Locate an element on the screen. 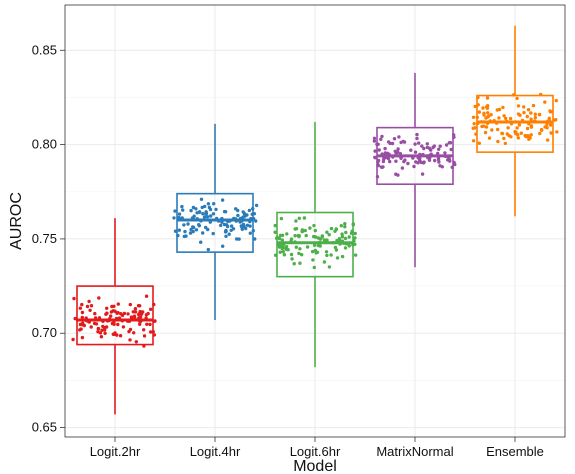 The height and width of the screenshot is (474, 575). box-iqr is located at coordinates (115, 315).